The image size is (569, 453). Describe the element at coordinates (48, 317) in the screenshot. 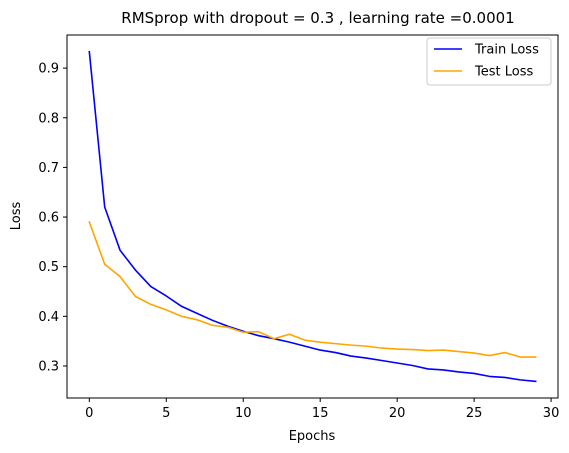

I see `y-tick-label: 0.4` at that location.